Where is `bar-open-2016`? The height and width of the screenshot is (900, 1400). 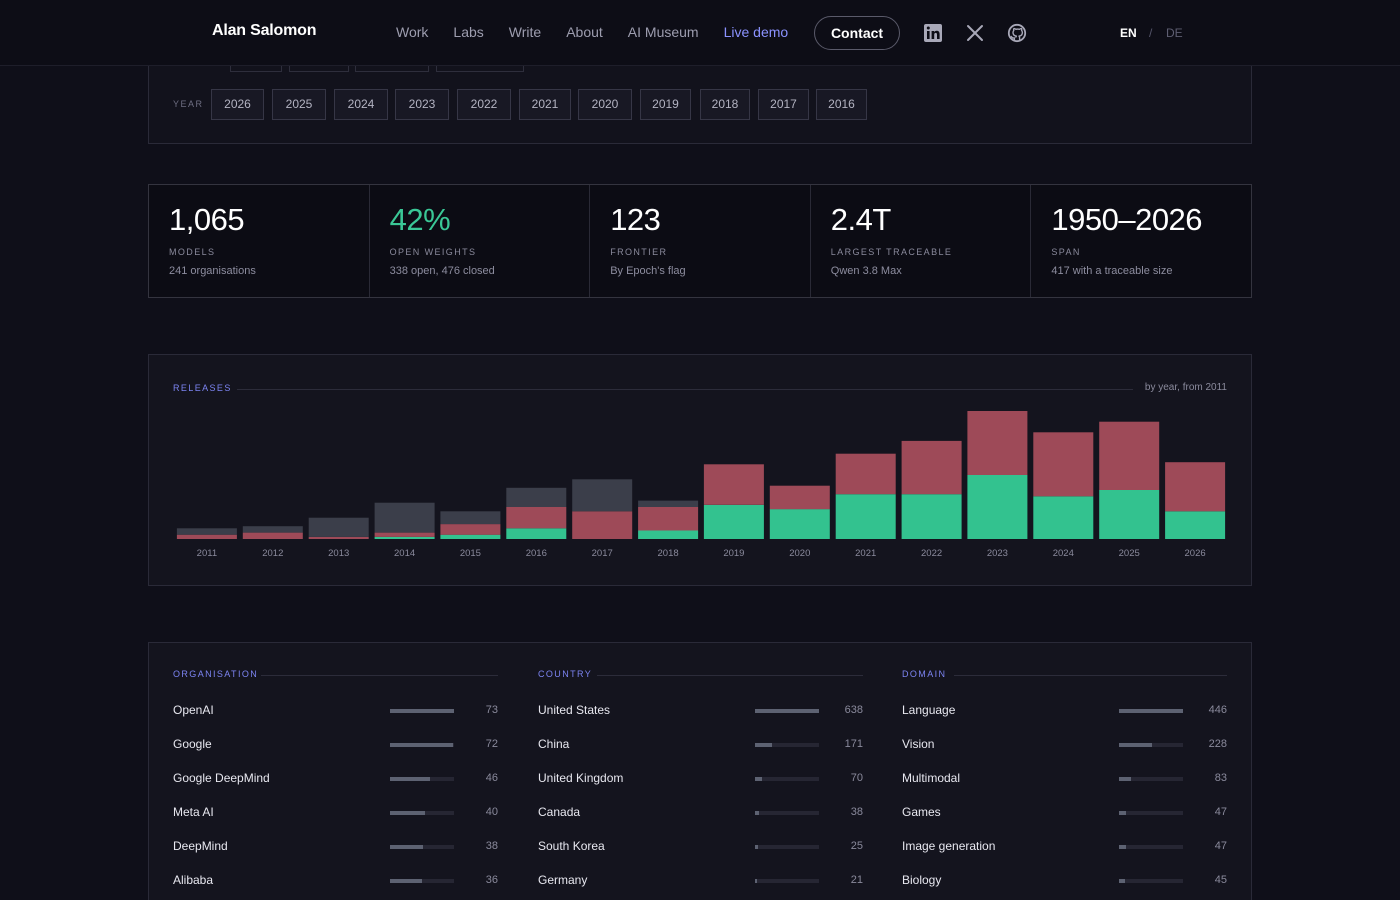
bar-open-2016 is located at coordinates (536, 533).